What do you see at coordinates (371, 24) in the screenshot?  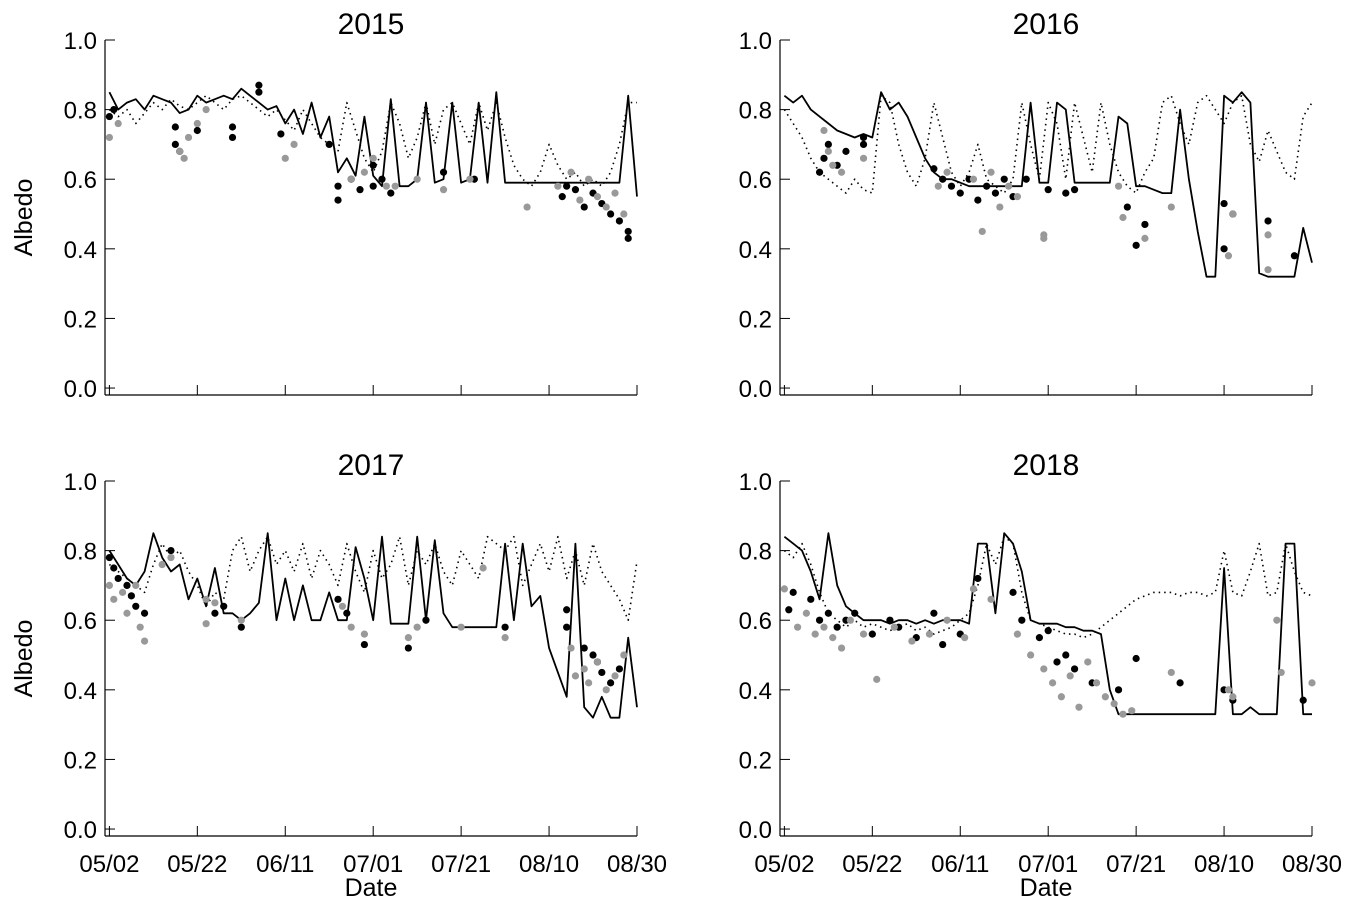 I see `panel-title: 2015` at bounding box center [371, 24].